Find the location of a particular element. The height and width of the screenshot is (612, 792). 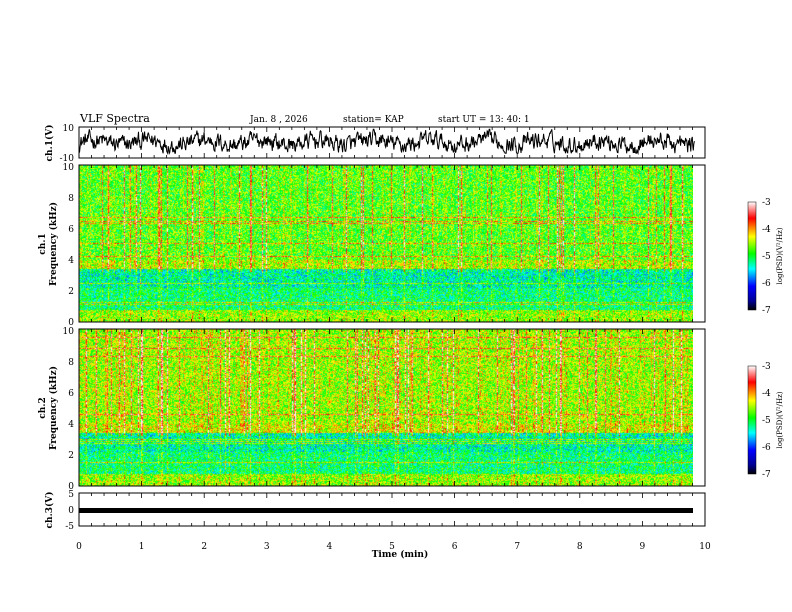

ch2-cb-tick-6: -6 is located at coordinates (766, 448).